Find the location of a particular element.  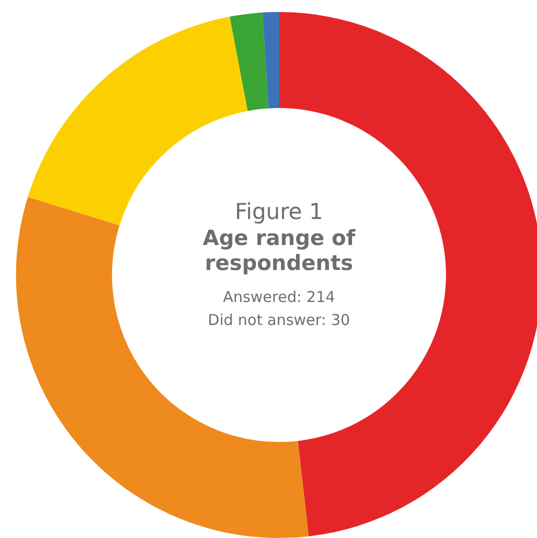

text: Answered: 214 is located at coordinates (279, 297).